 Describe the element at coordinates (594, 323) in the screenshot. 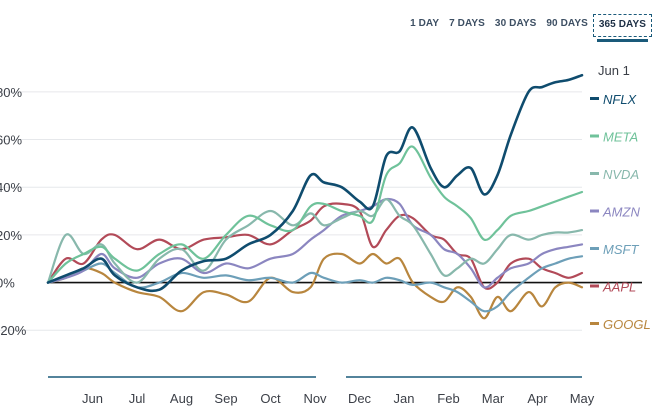

I see `legend-swatch-googl` at that location.